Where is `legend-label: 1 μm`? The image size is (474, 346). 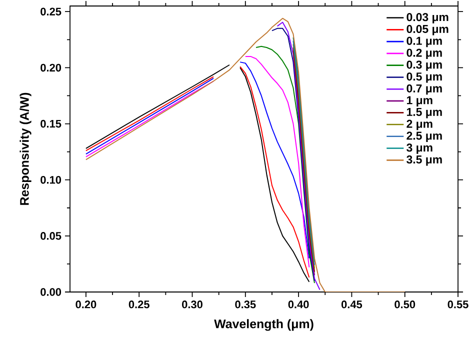
legend-label: 1 μm is located at coordinates (419, 101).